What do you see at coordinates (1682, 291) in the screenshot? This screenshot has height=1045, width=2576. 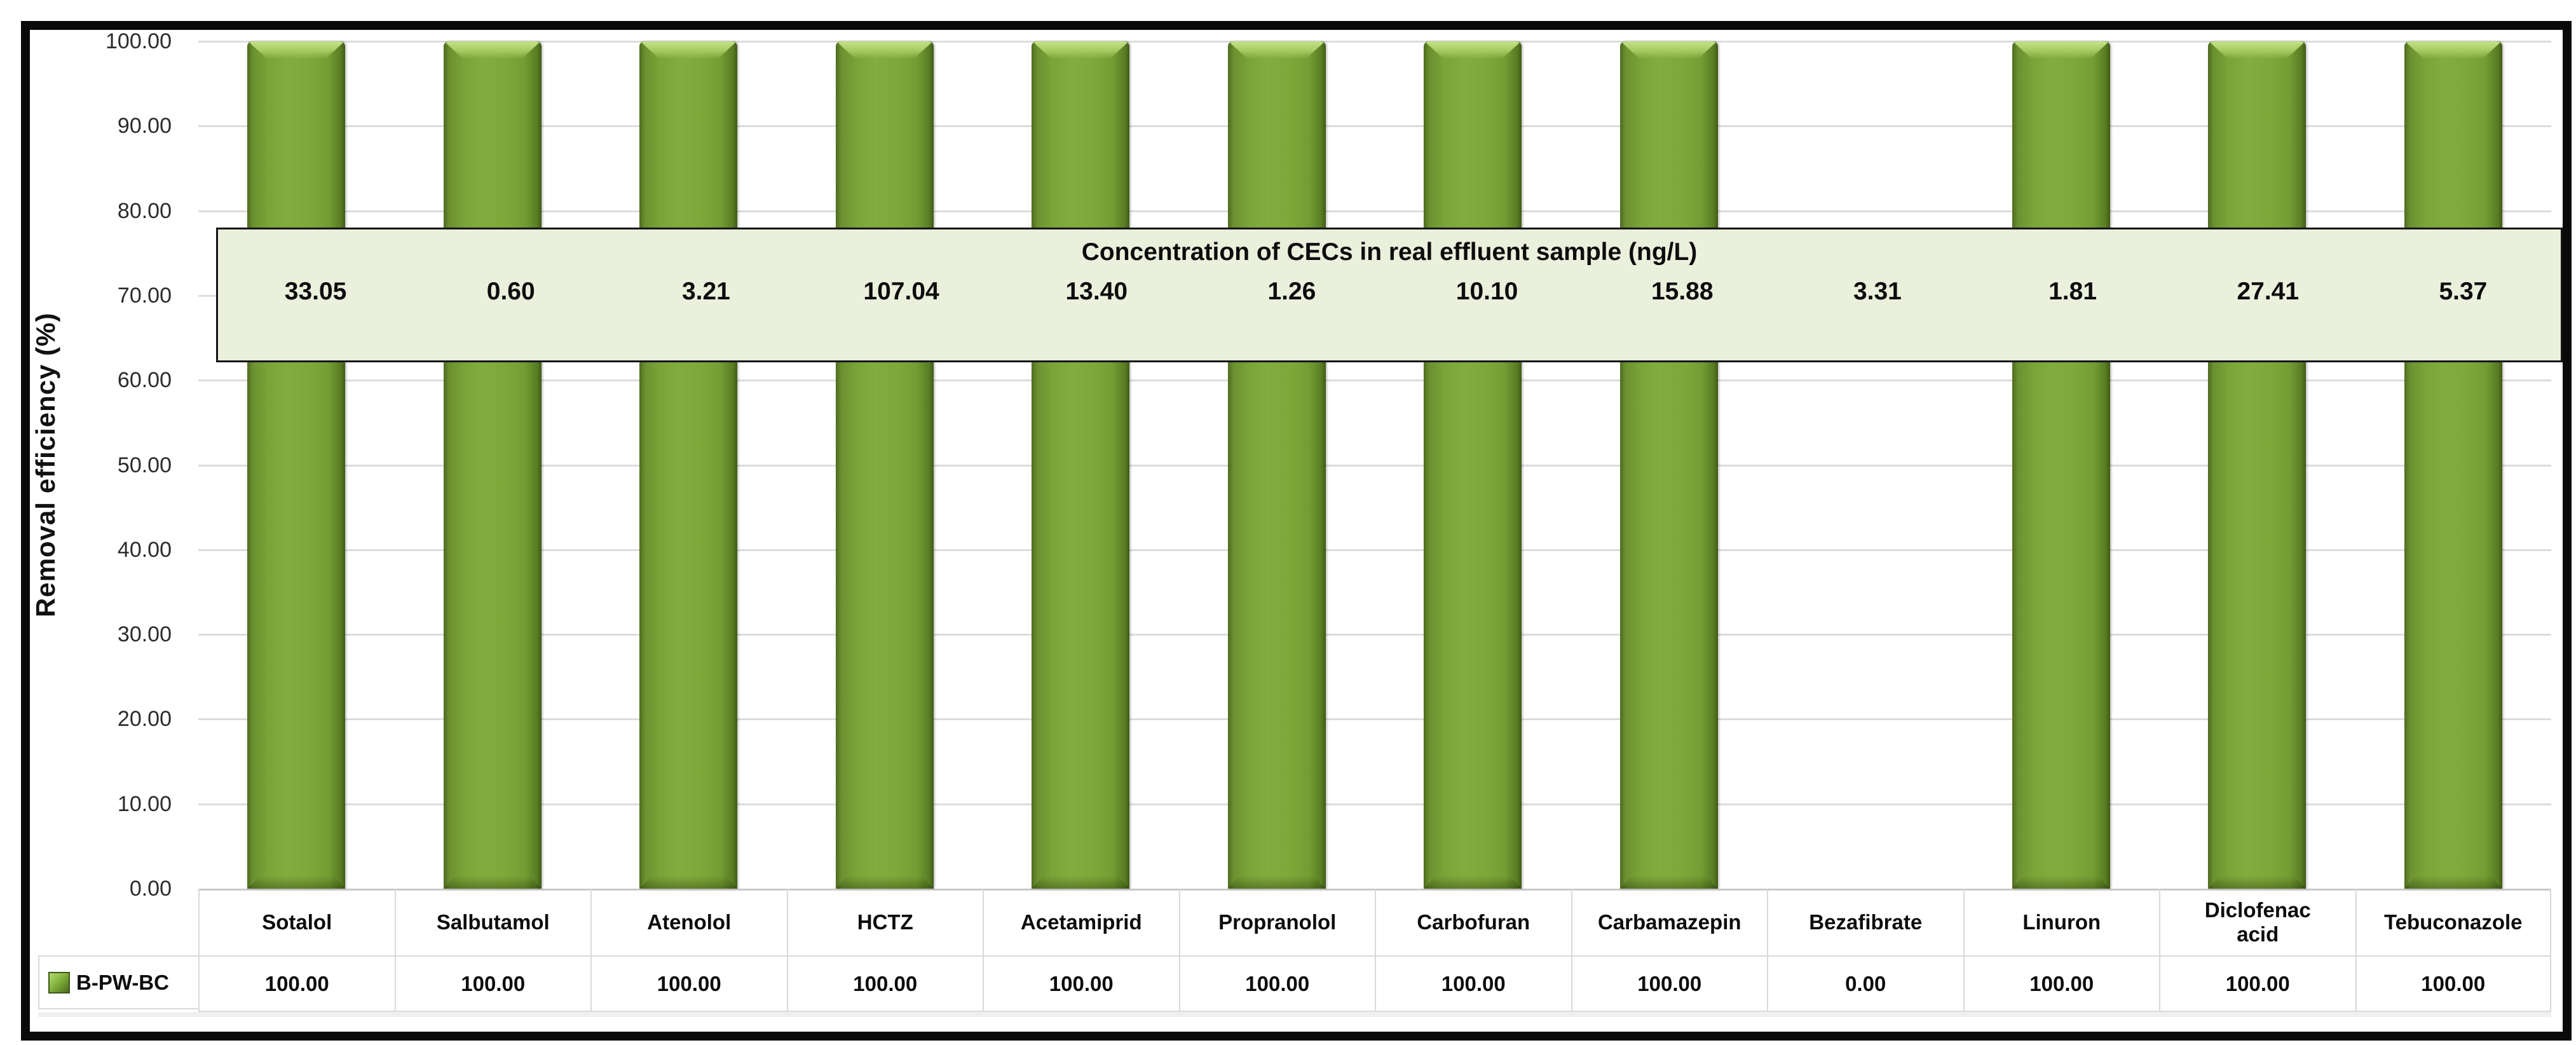 I see `annotation-value: 15.88` at bounding box center [1682, 291].